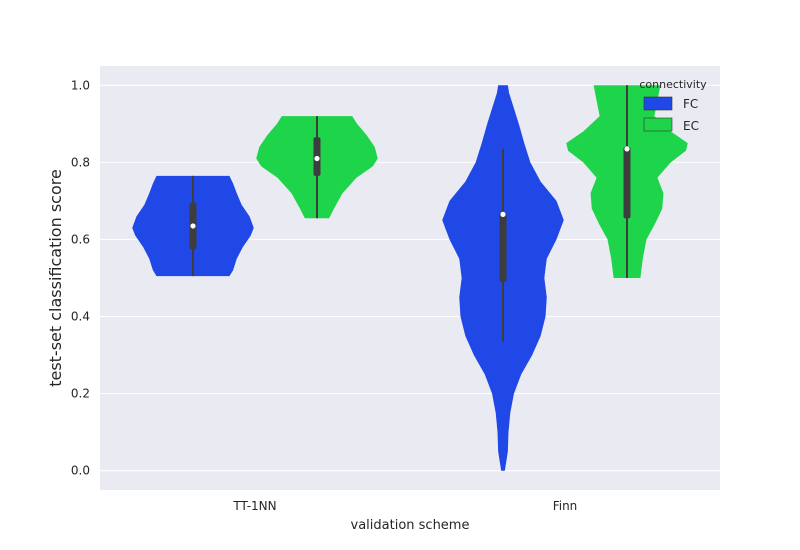 The width and height of the screenshot is (800, 550). I want to click on legend: connectivity FC EC, so click(673, 105).